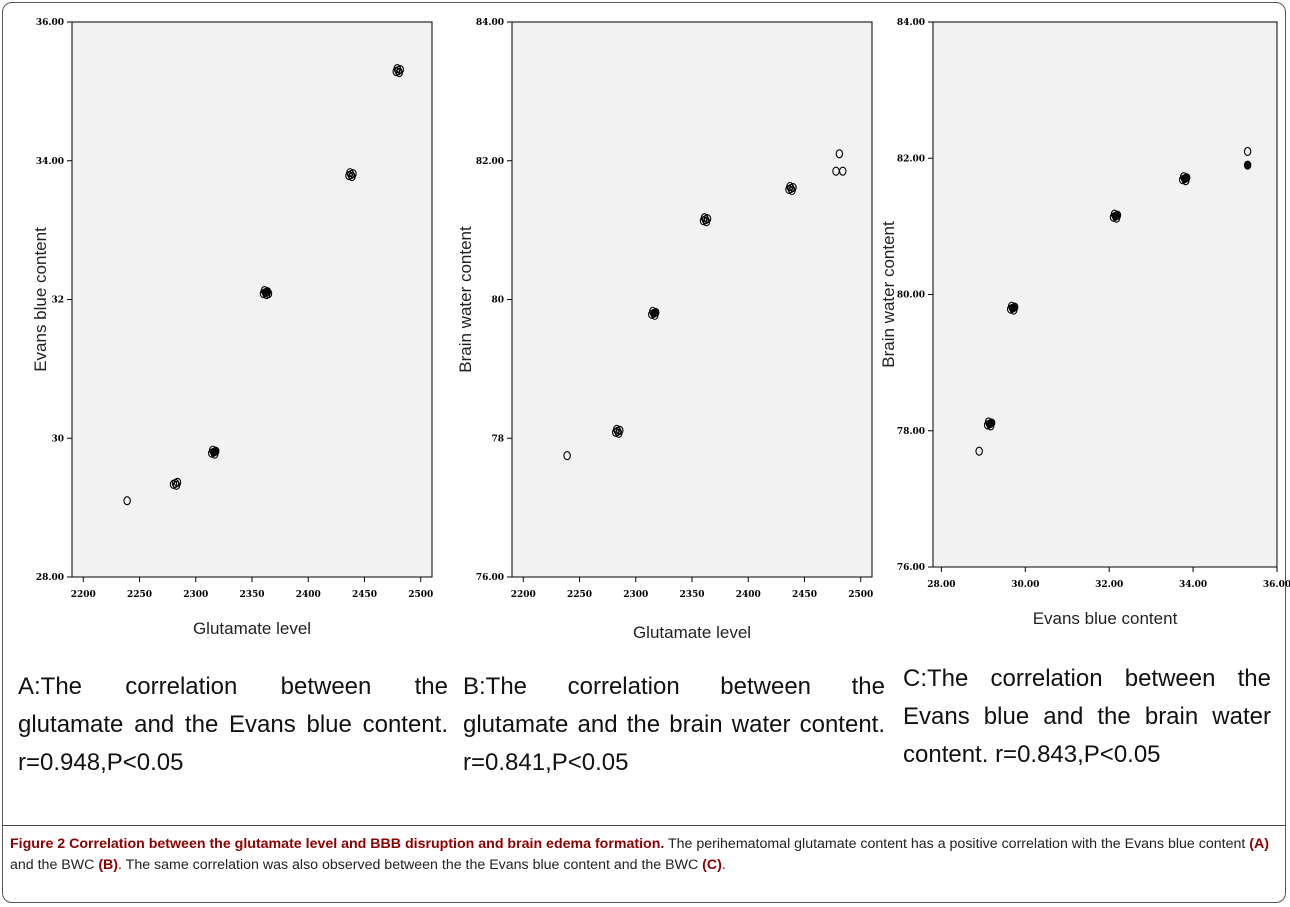 The height and width of the screenshot is (907, 1290). Describe the element at coordinates (497, 439) in the screenshot. I see `chart-b-y-tick-label: 78` at that location.